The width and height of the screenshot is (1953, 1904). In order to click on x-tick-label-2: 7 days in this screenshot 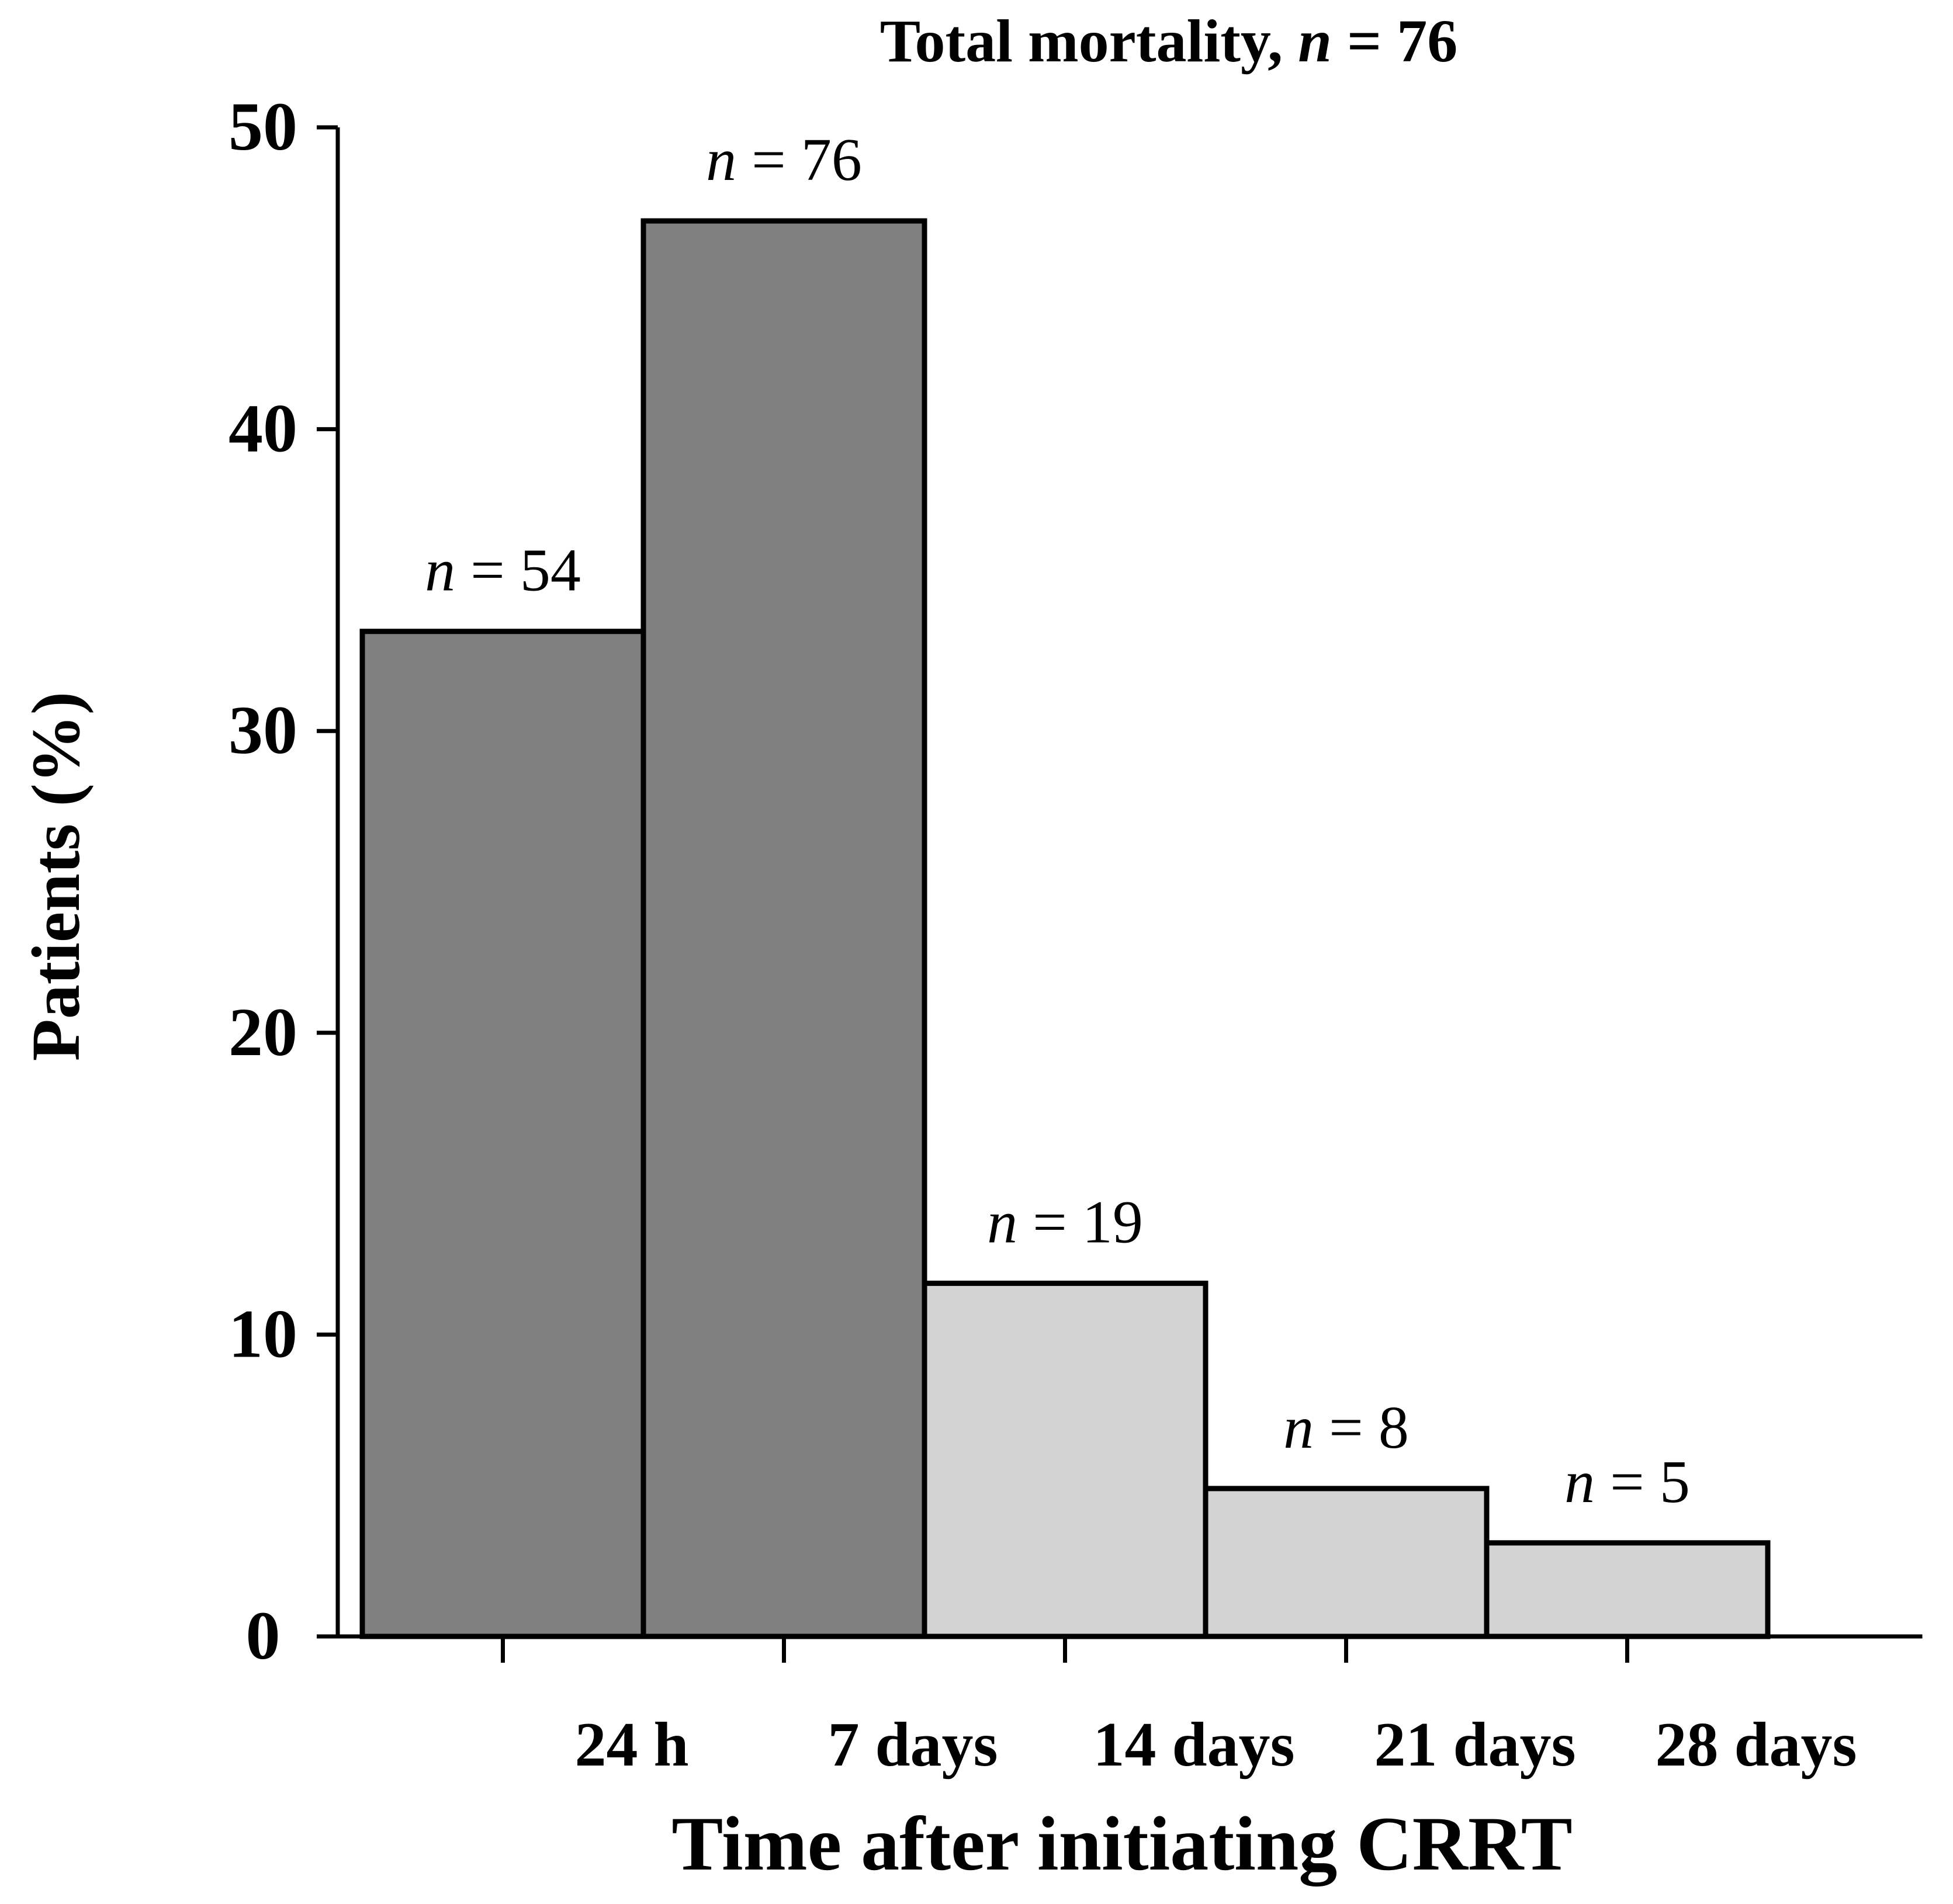, I will do `click(913, 1745)`.